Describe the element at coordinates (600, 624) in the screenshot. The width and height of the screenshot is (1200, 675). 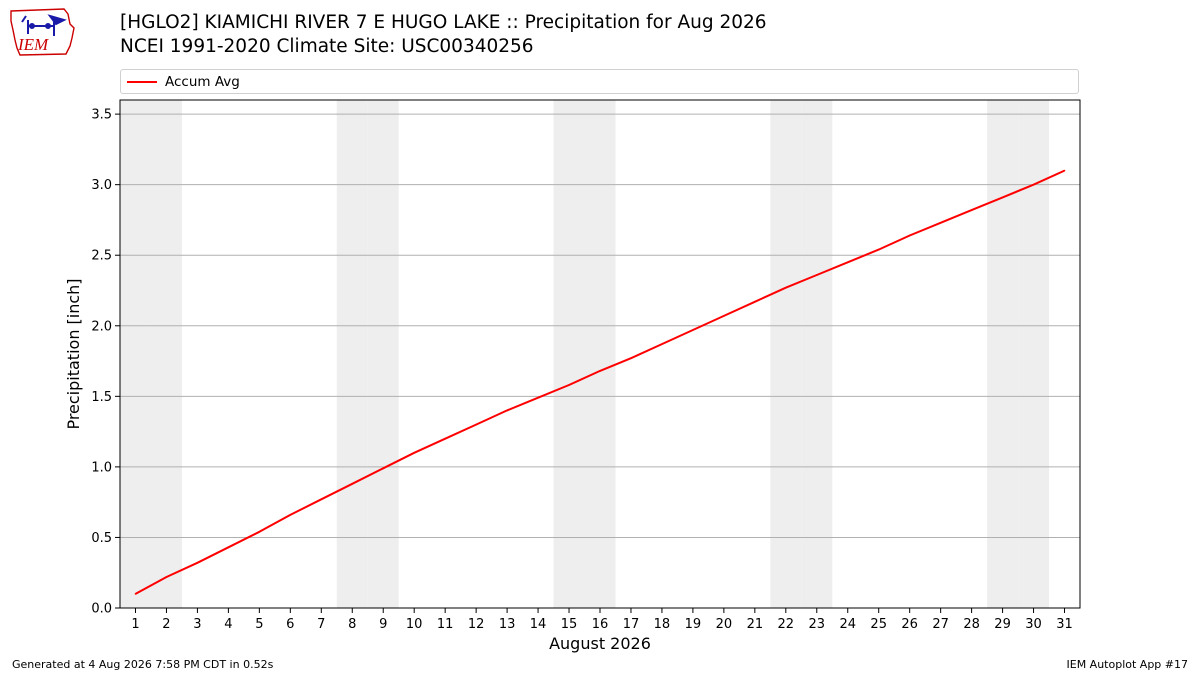
I see `x-tick-label: 16` at that location.